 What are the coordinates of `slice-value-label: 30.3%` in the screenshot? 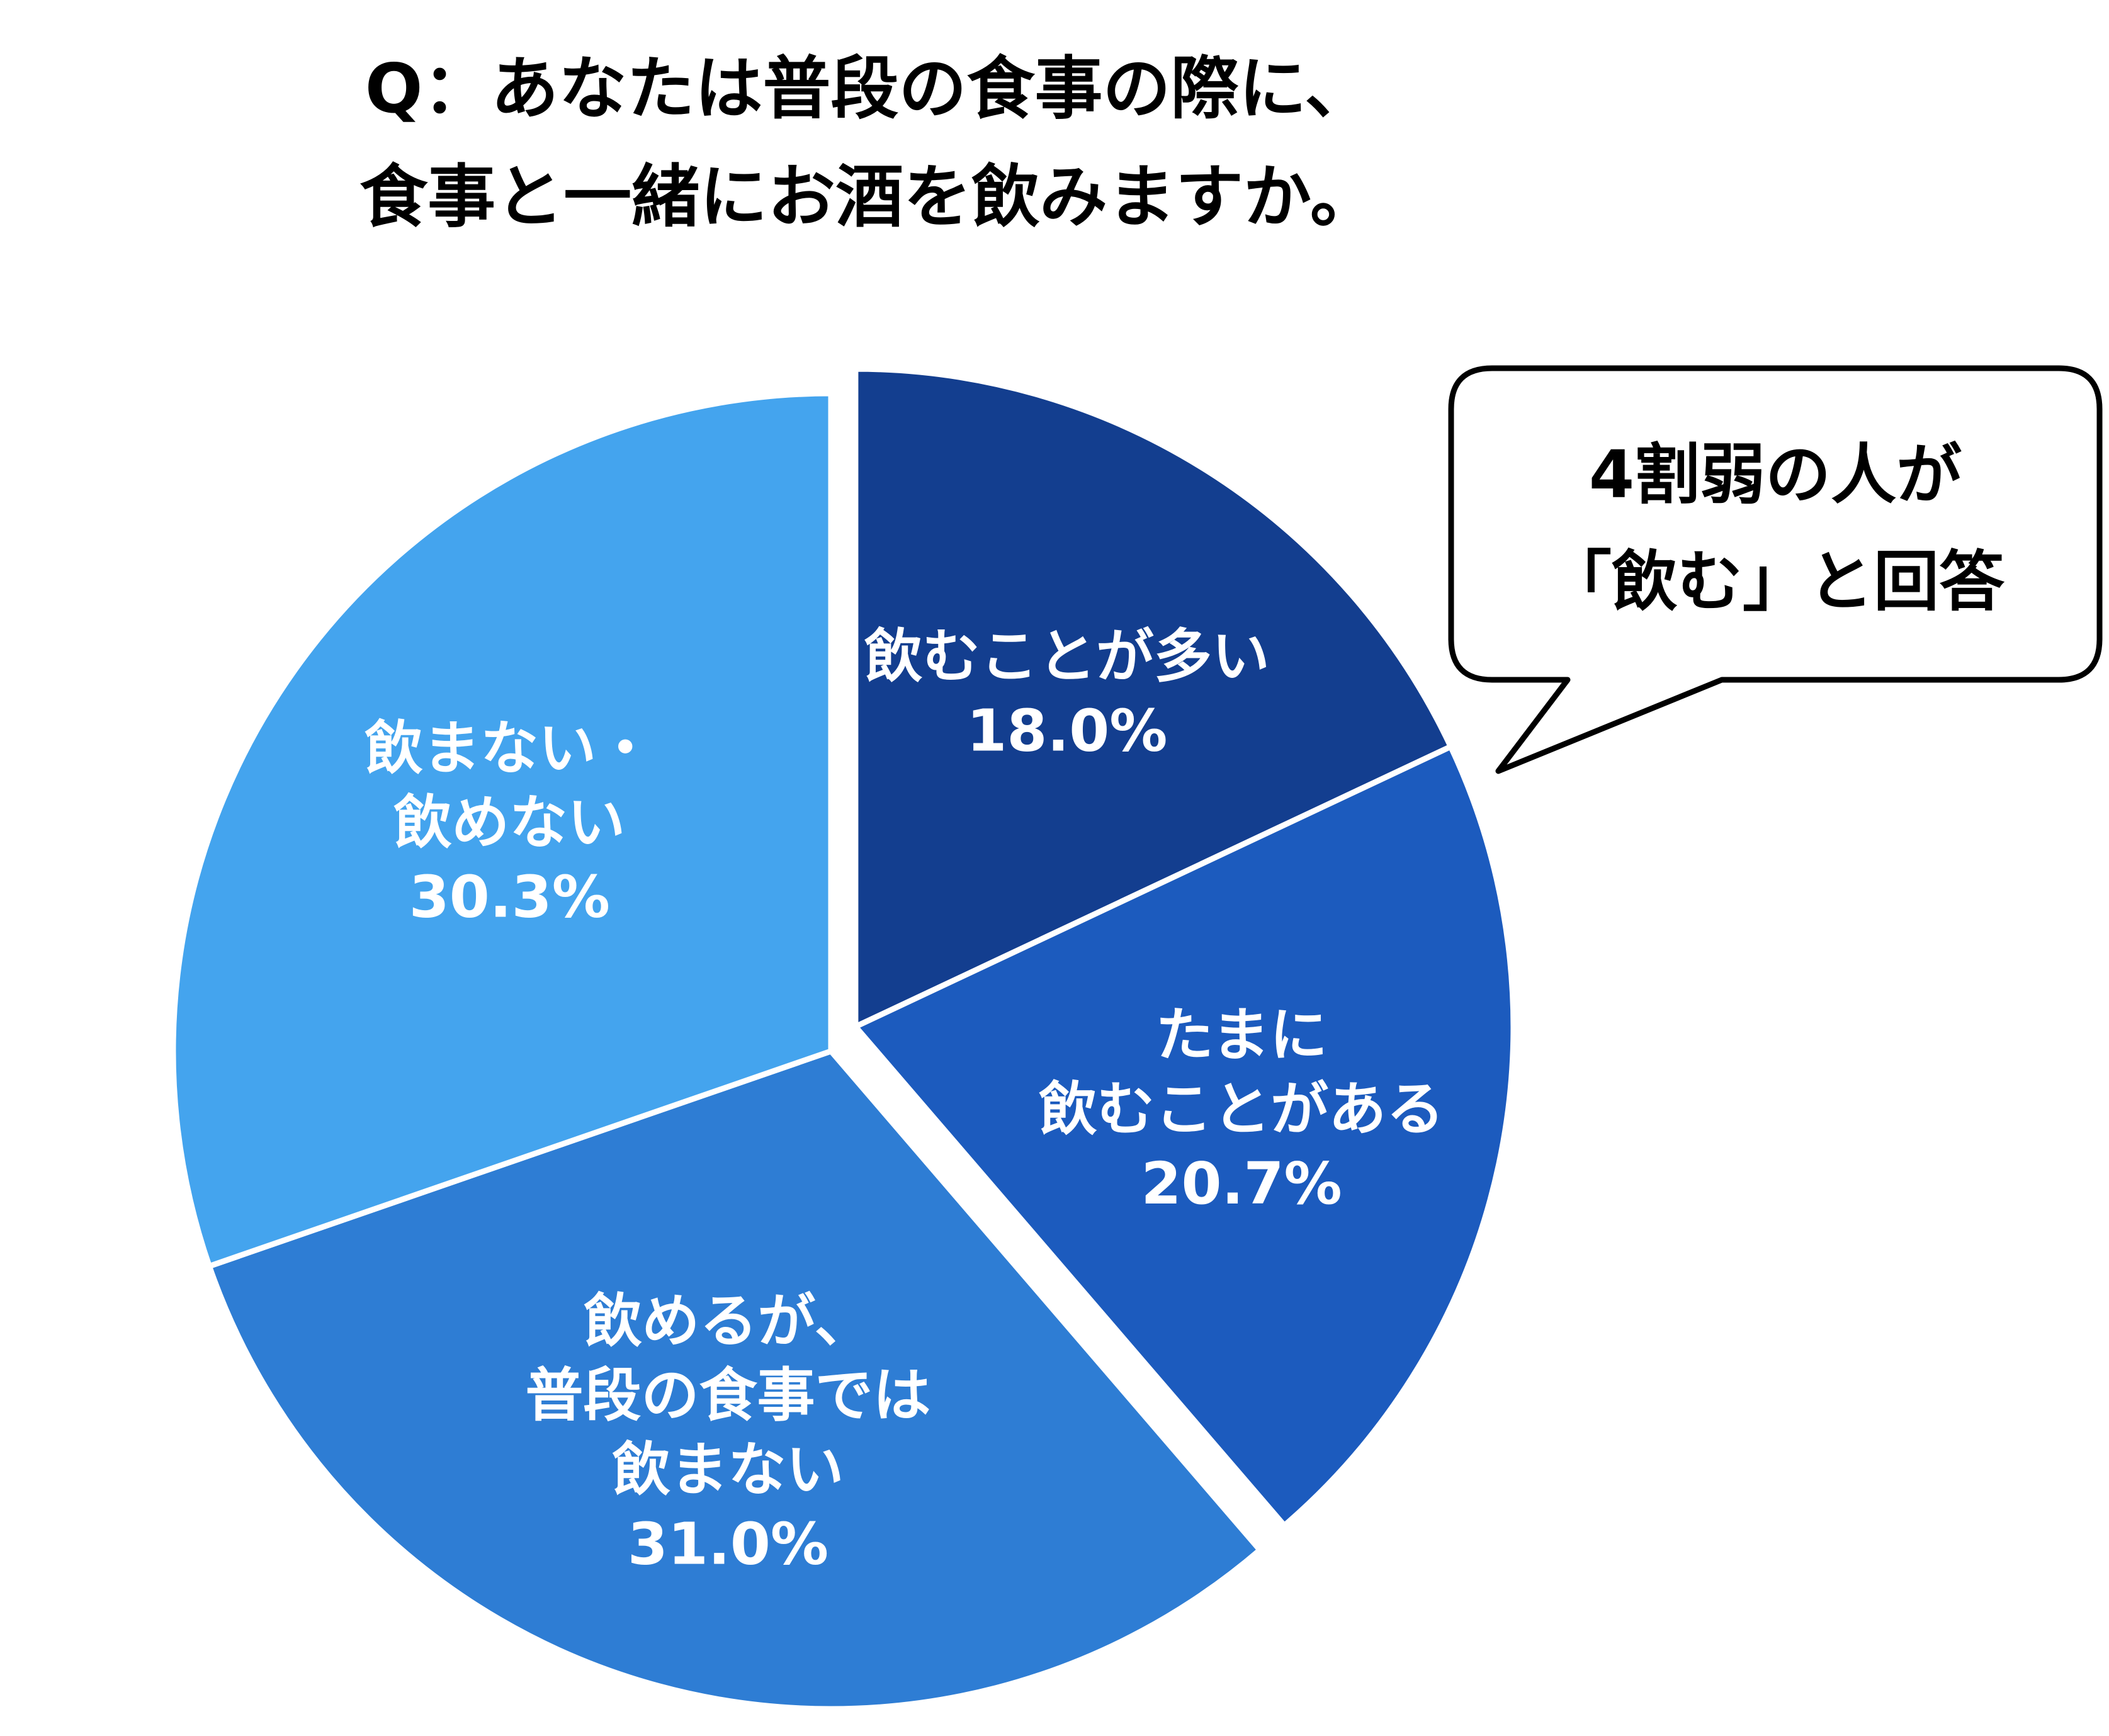 It's located at (509, 896).